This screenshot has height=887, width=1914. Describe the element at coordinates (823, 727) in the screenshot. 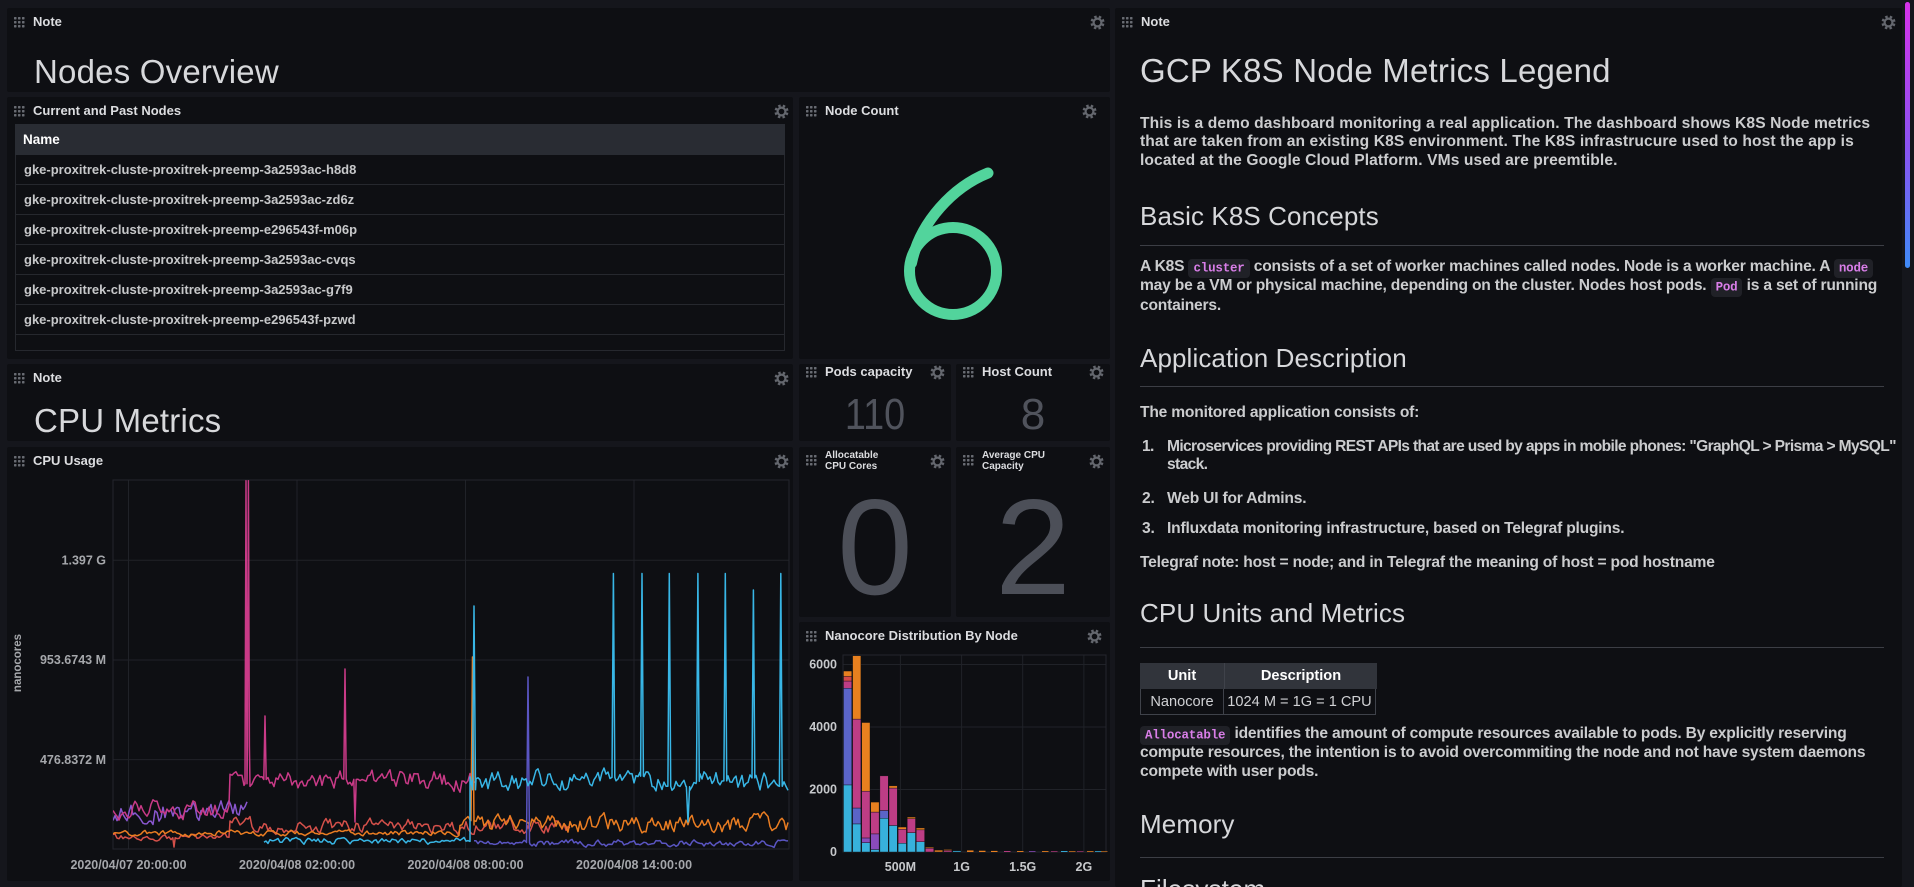

I see `svg-text: 4000` at that location.